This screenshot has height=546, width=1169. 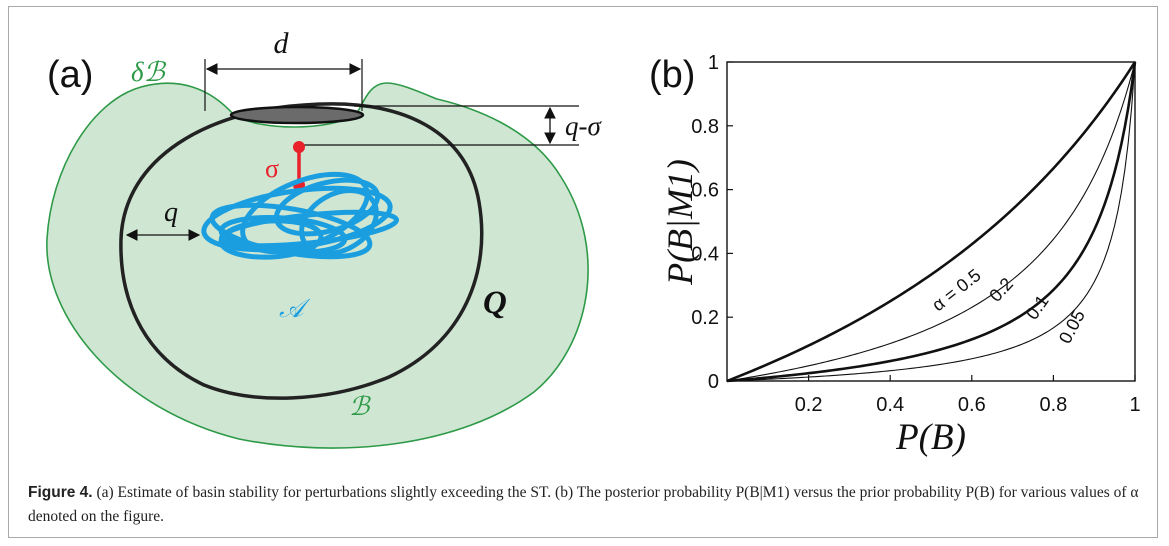 What do you see at coordinates (705, 254) in the screenshot?
I see `y-tick-label: 0.4` at bounding box center [705, 254].